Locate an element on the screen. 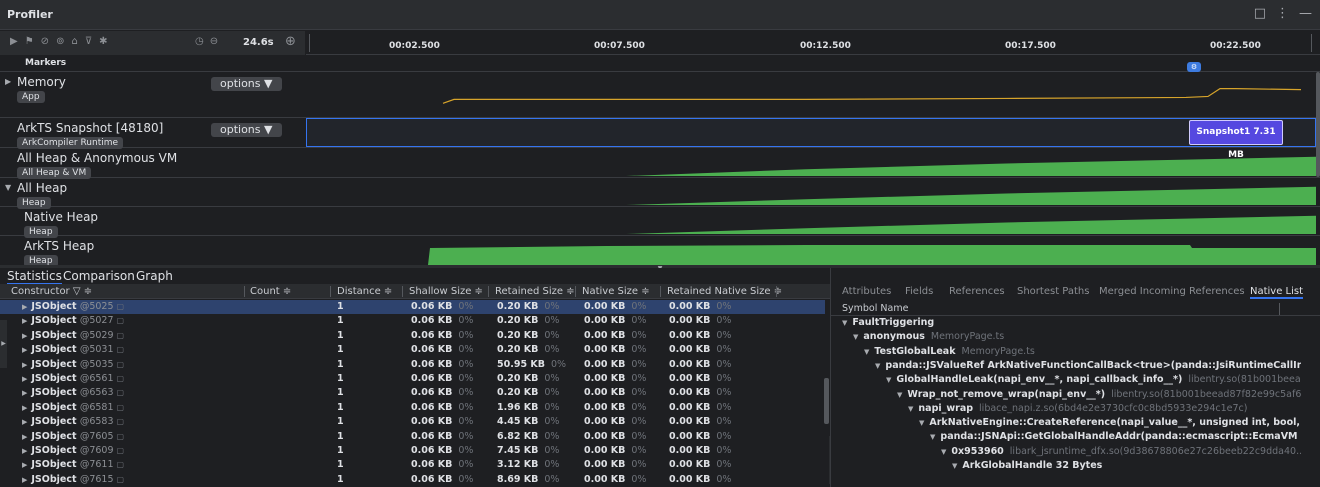  lane-native-heap: Native Heap Heap is located at coordinates (660, 222).